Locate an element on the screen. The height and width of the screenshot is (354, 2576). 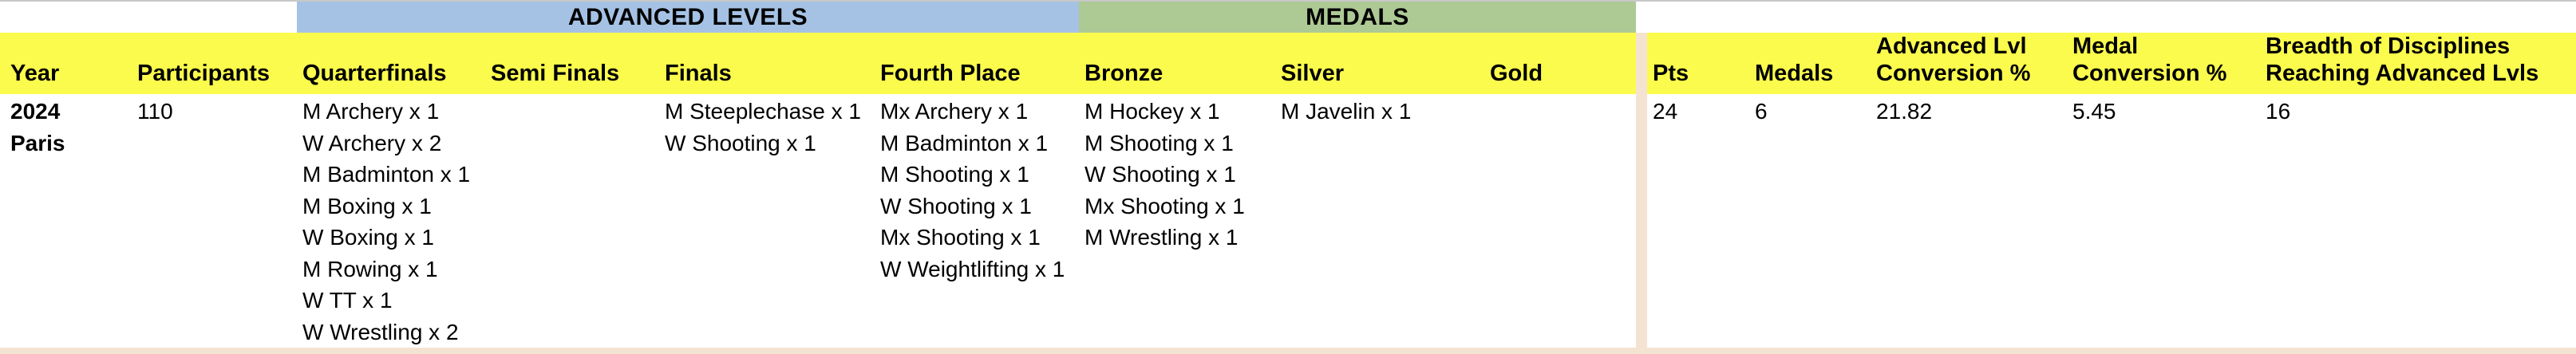
event-line: W Archery x 2 is located at coordinates (372, 142).